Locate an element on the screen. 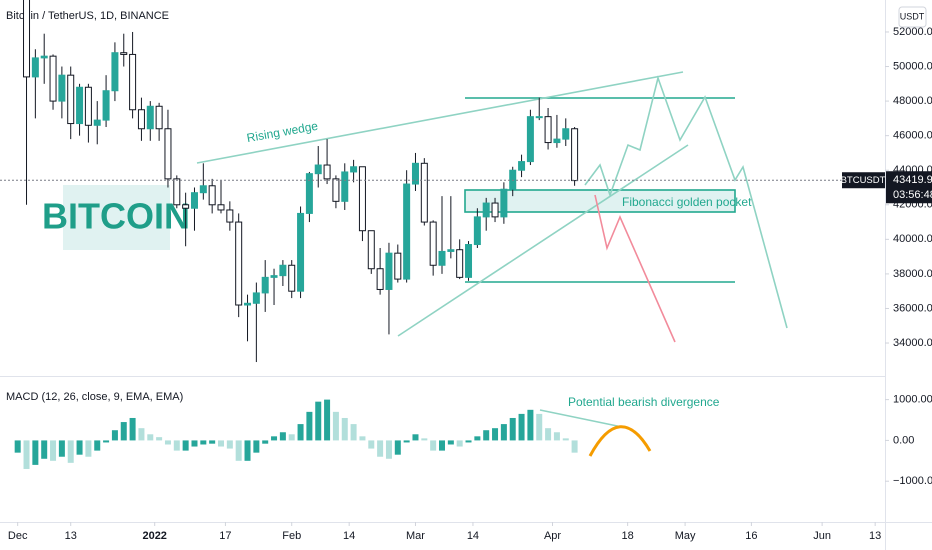 The height and width of the screenshot is (550, 932). fib-label: Fibonacci golden pocket is located at coordinates (687, 202).